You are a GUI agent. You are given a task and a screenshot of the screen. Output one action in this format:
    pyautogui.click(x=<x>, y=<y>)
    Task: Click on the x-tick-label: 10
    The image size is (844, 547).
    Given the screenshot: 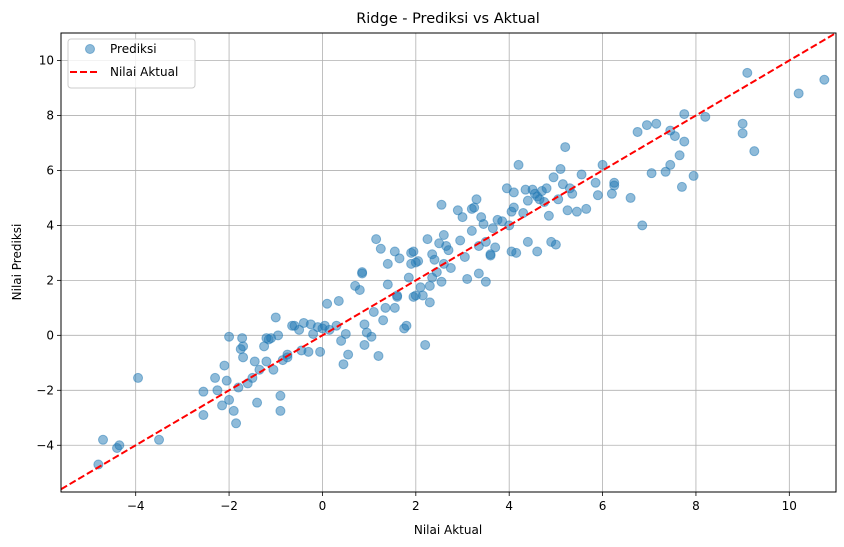 What is the action you would take?
    pyautogui.click(x=789, y=506)
    